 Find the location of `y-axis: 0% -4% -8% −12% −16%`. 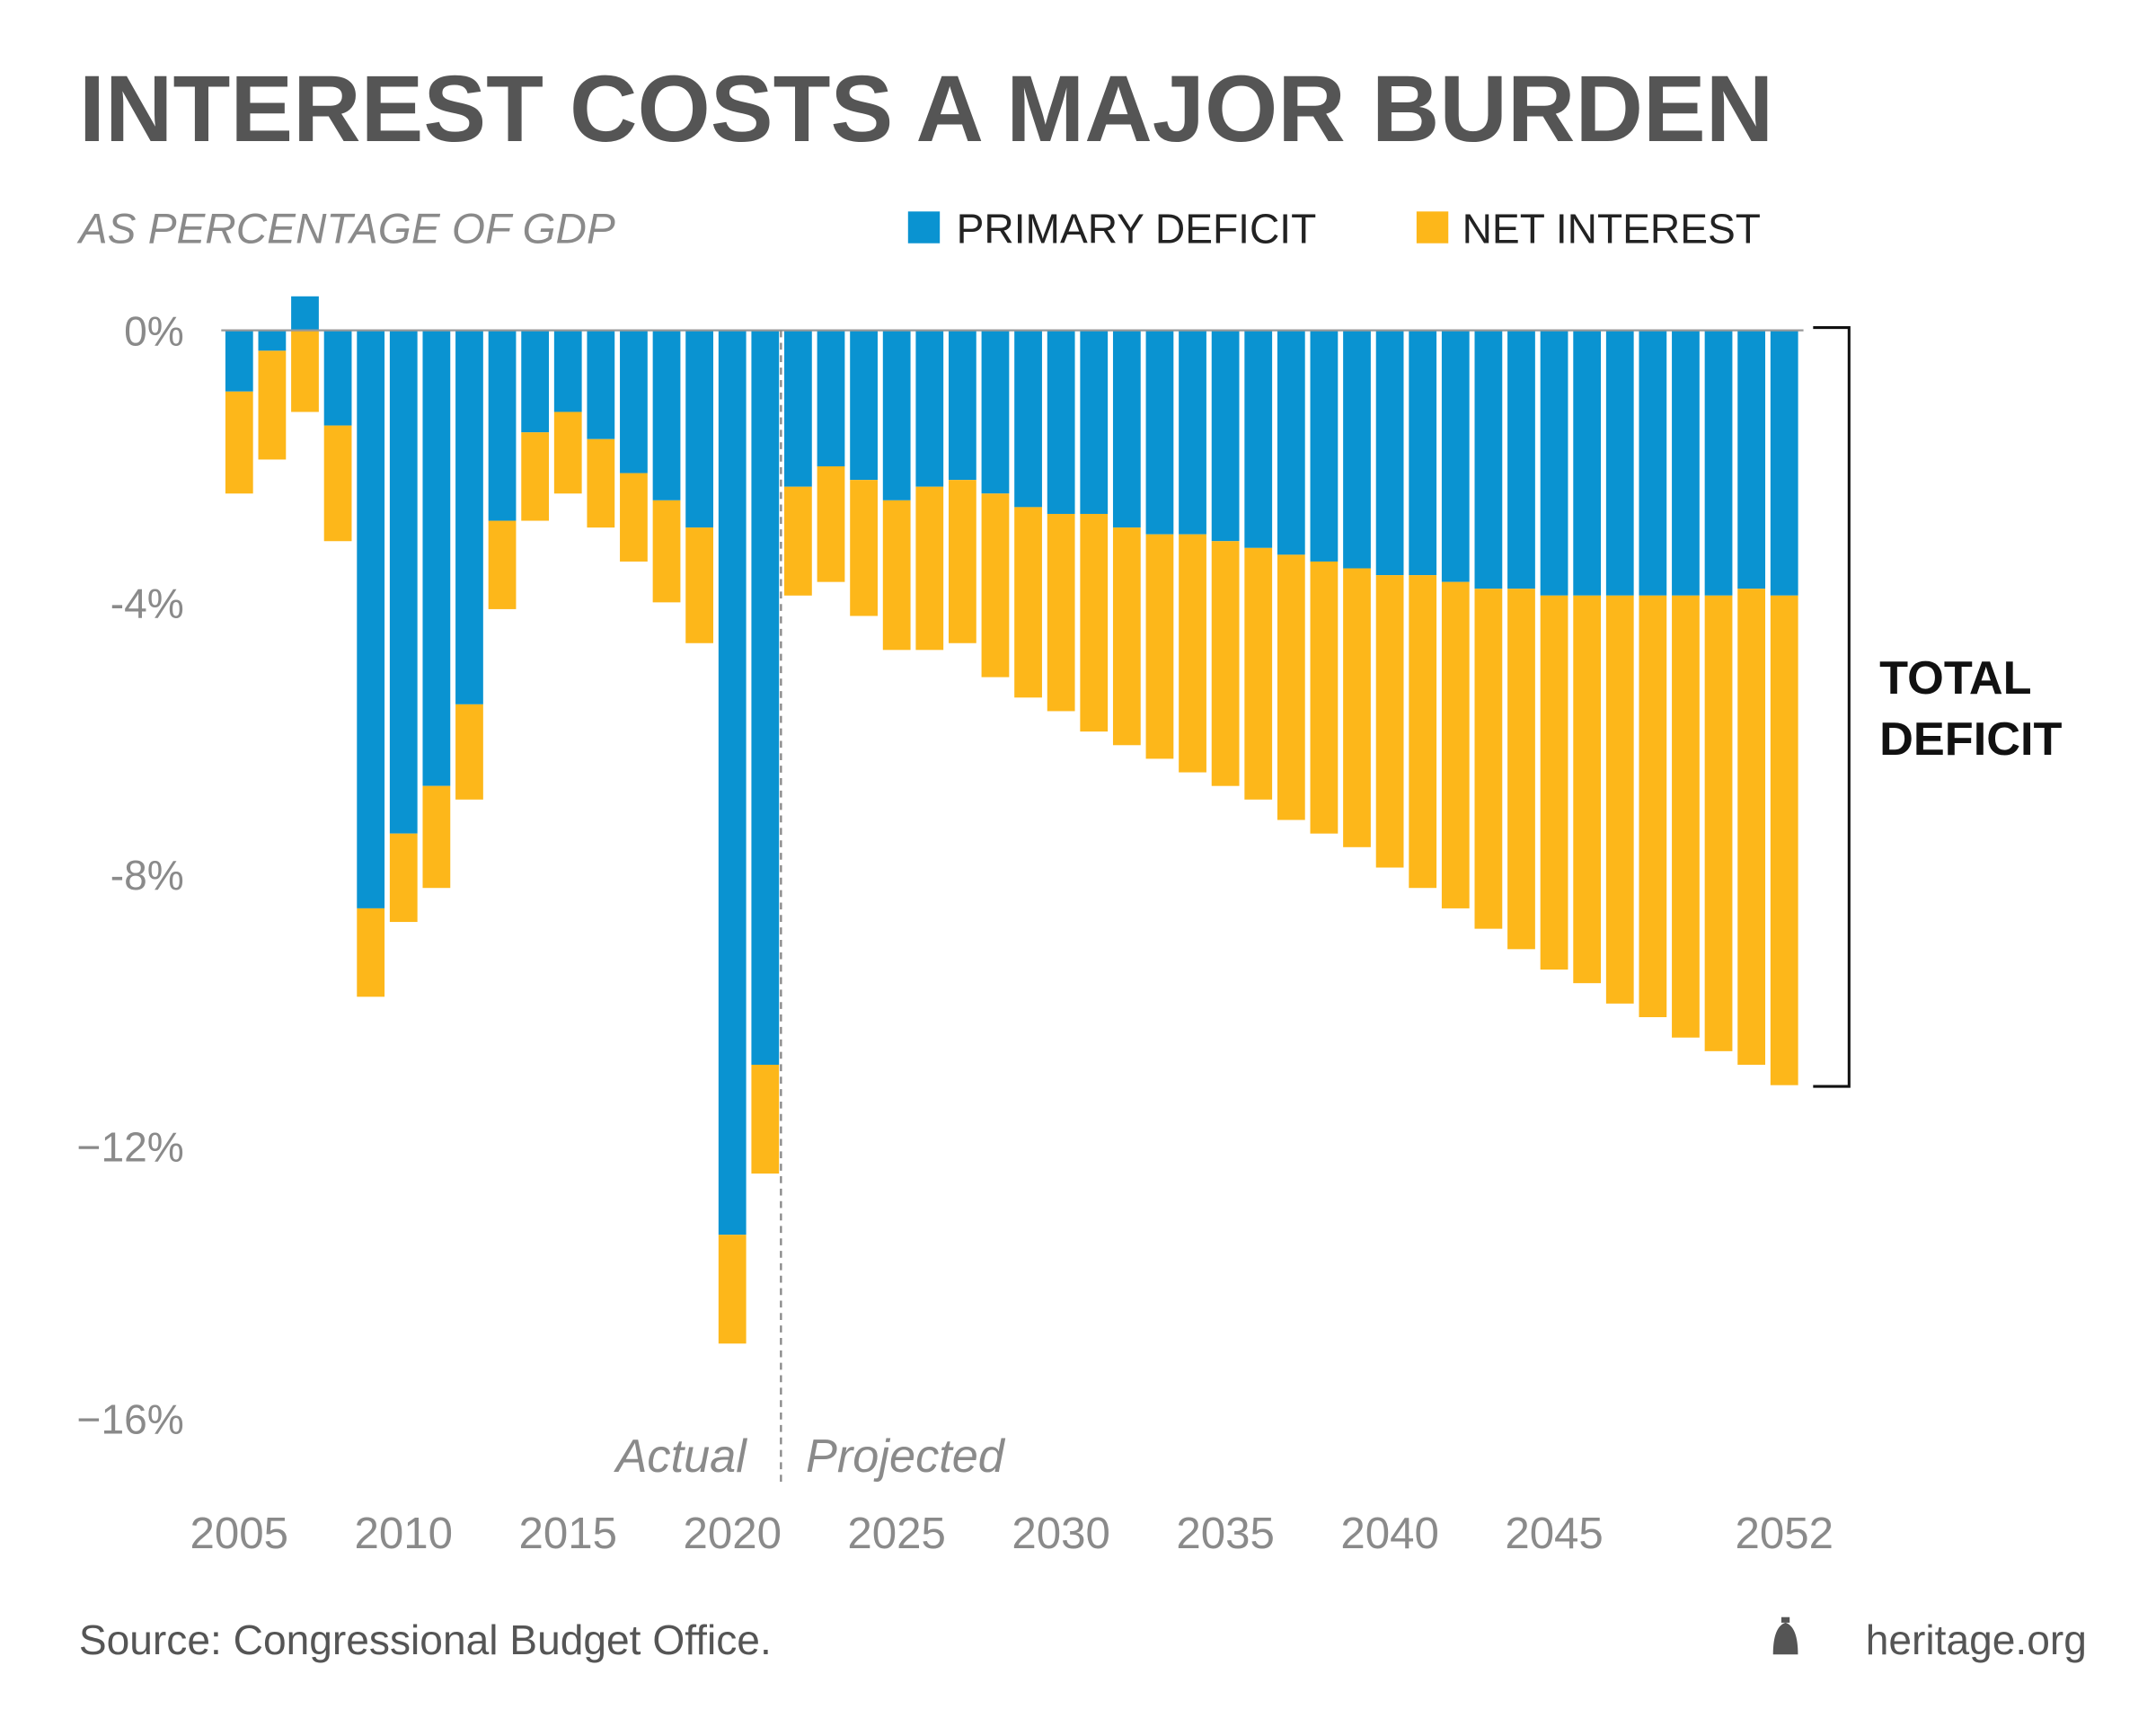

y-axis: 0% -4% -8% −12% −16% is located at coordinates (130, 875).